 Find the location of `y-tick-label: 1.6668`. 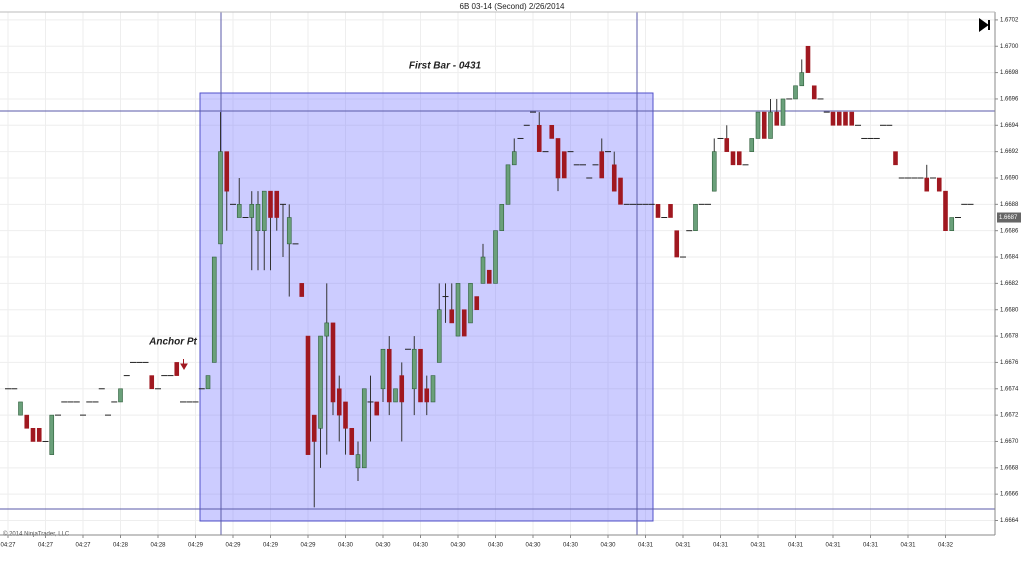

y-tick-label: 1.6668 is located at coordinates (1009, 468).